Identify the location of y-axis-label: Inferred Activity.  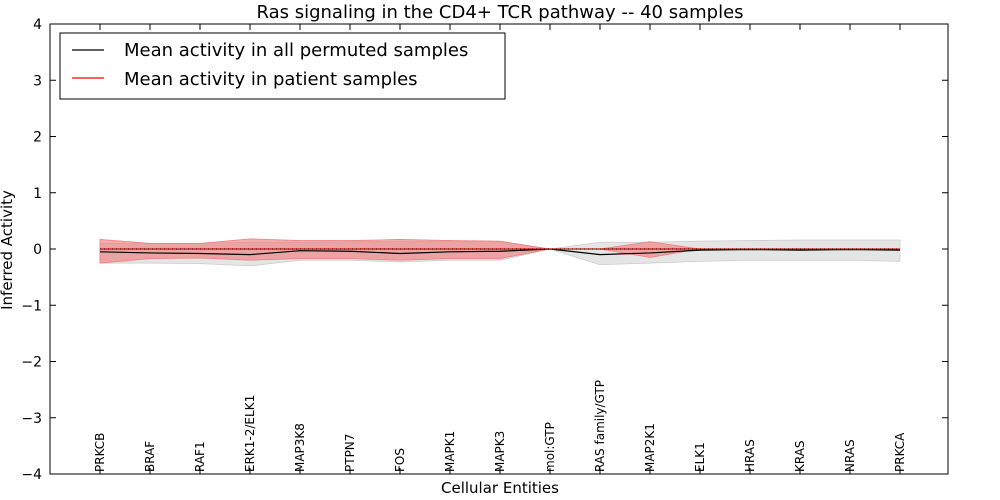
(8, 250).